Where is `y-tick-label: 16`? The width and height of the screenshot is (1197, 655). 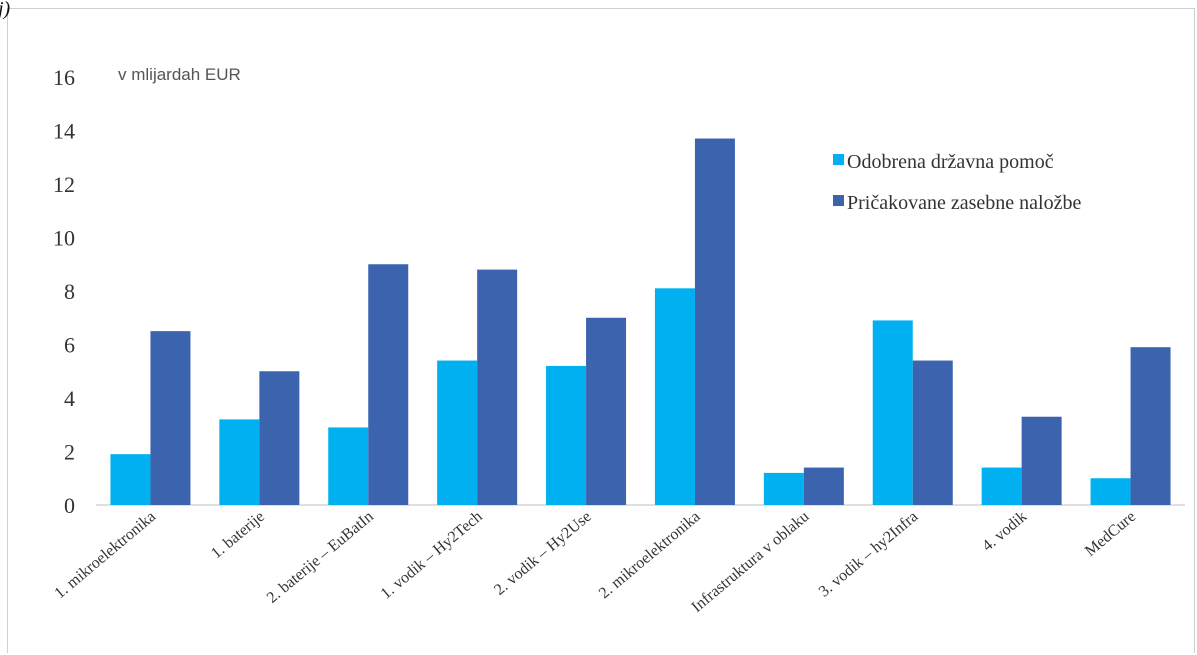
y-tick-label: 16 is located at coordinates (64, 77).